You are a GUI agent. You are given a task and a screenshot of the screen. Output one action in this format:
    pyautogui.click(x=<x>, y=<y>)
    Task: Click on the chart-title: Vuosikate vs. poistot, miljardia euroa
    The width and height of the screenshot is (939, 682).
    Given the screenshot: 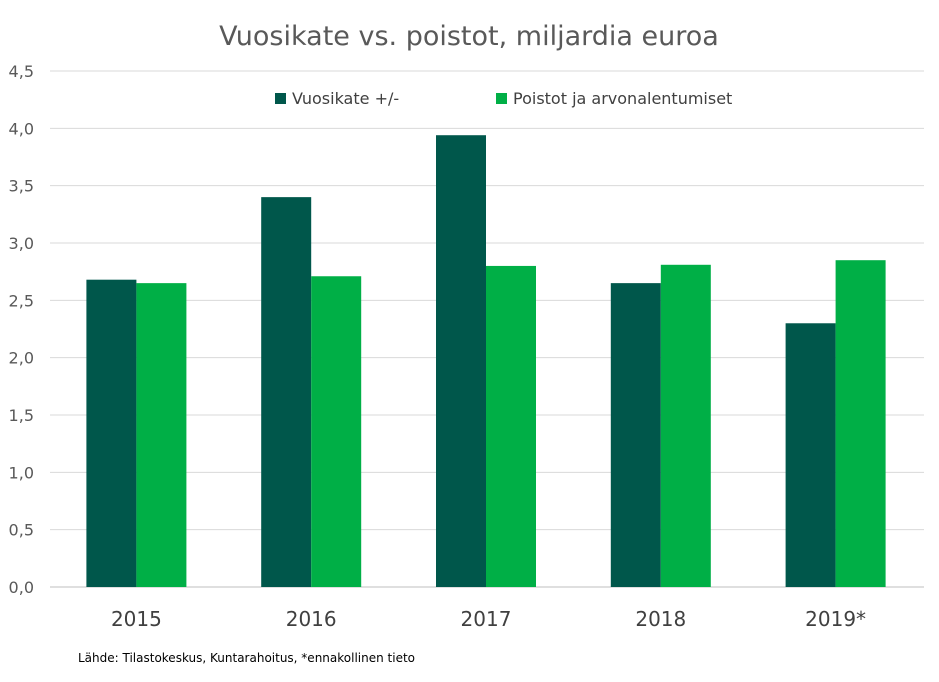 What is the action you would take?
    pyautogui.click(x=469, y=36)
    